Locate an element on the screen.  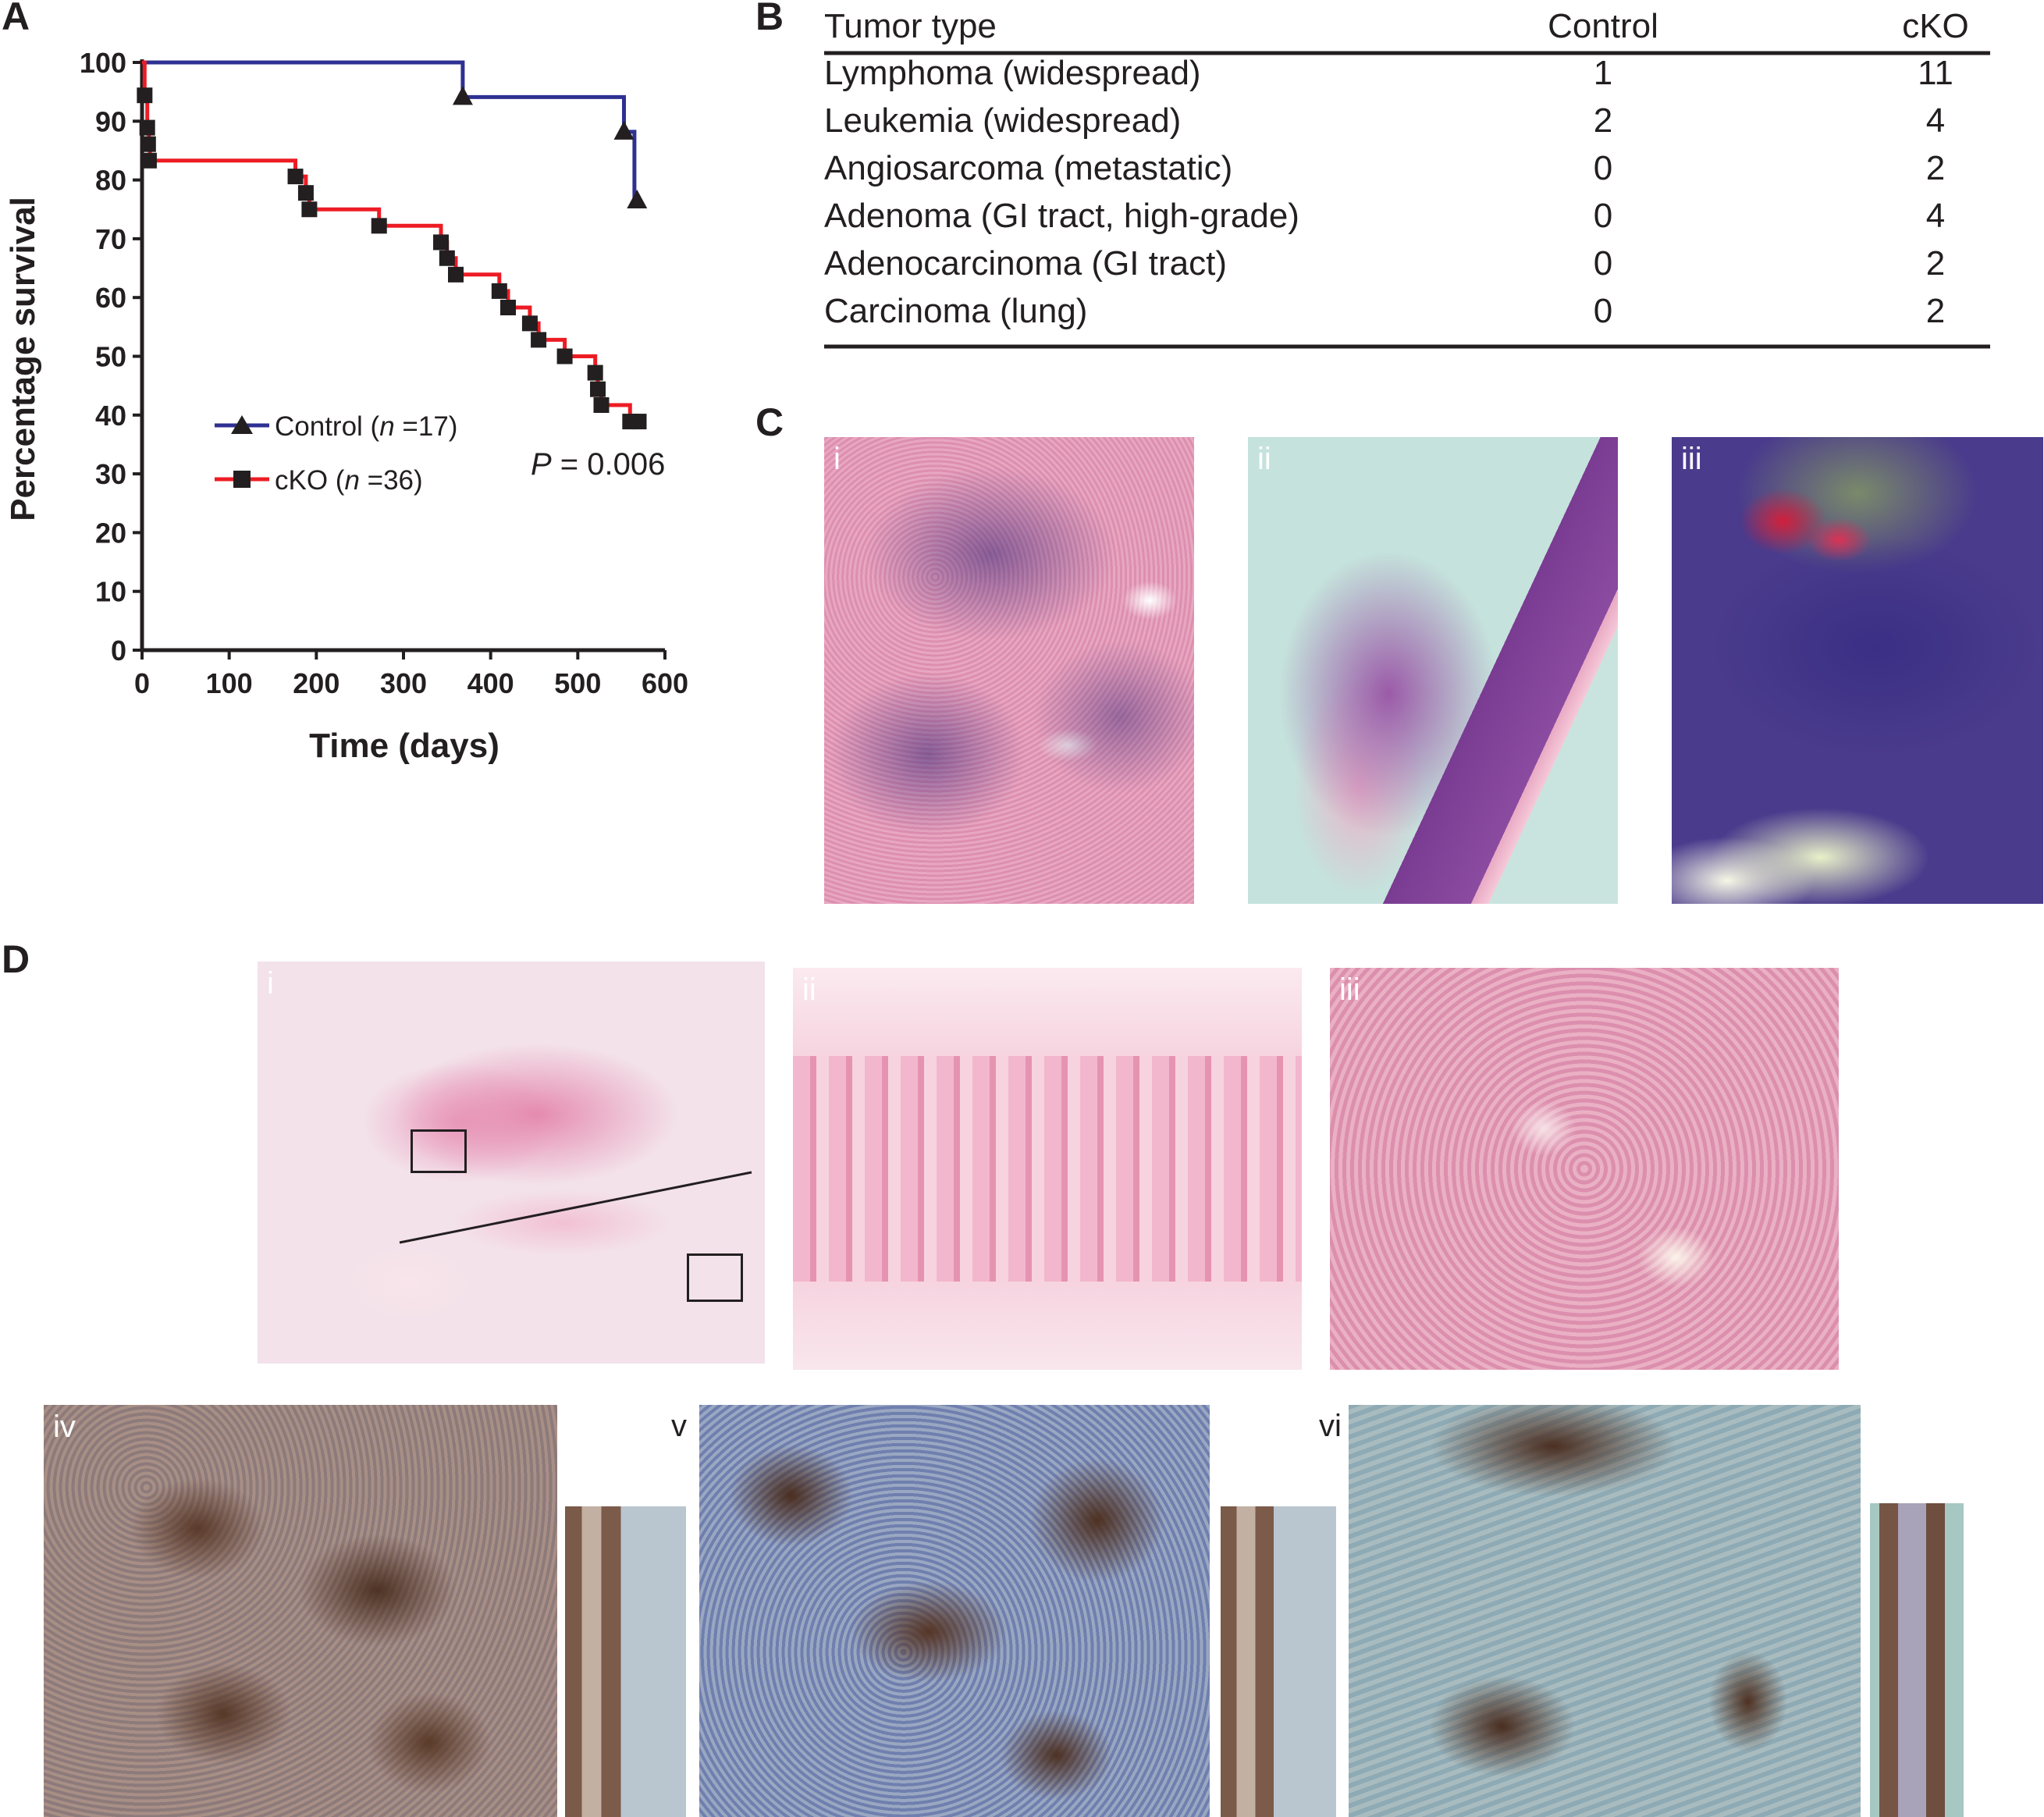
x-ticks: 0 100 200 300 400 500 600 is located at coordinates (411, 674).